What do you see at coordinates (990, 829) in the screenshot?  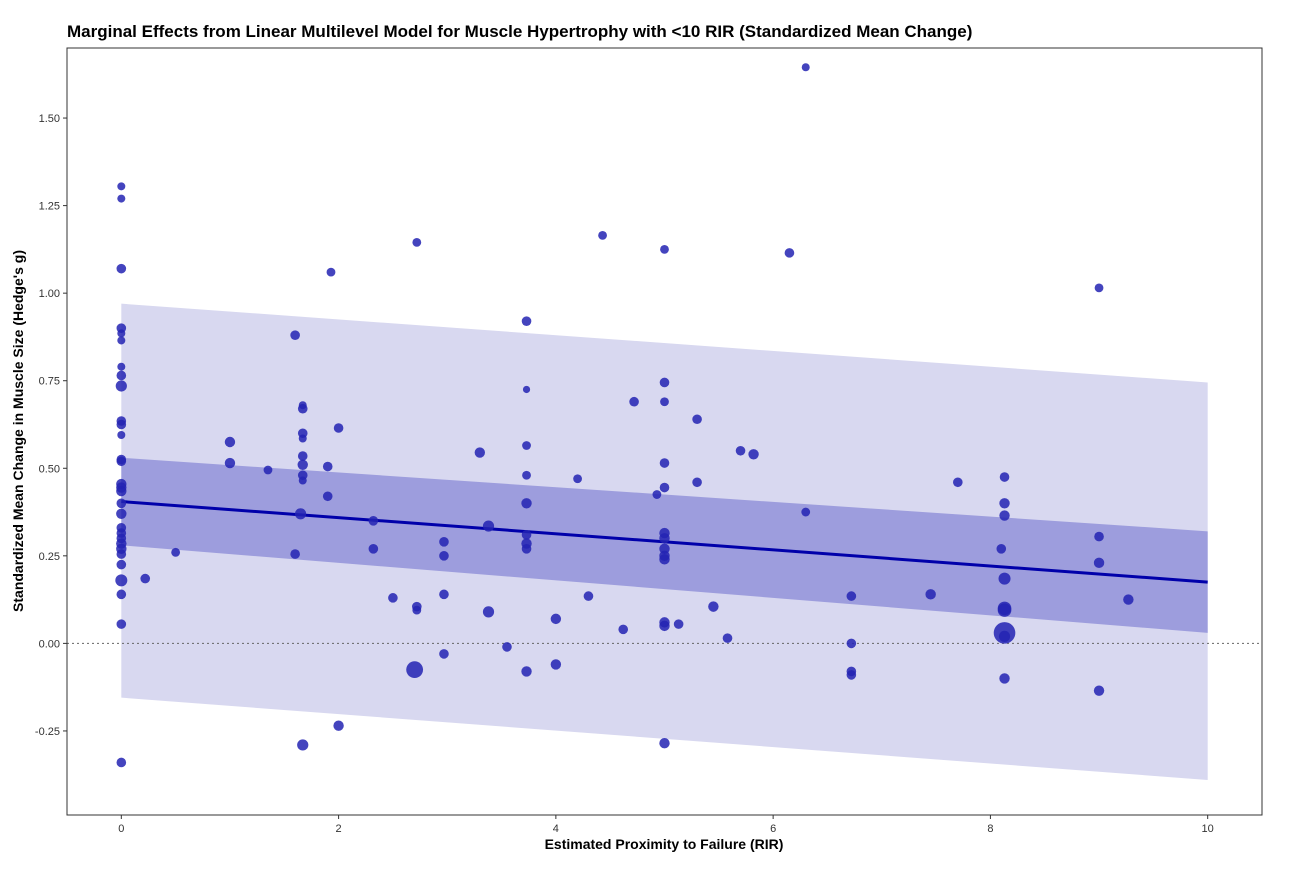 I see `x-tick-label: 8` at bounding box center [990, 829].